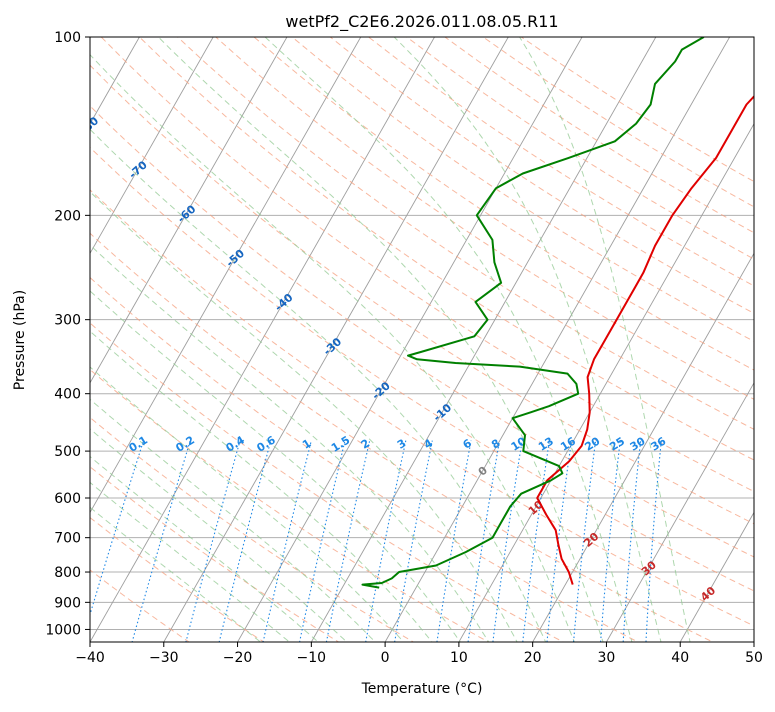  What do you see at coordinates (238, 658) in the screenshot?
I see `x-tick-label: −20` at bounding box center [238, 658].